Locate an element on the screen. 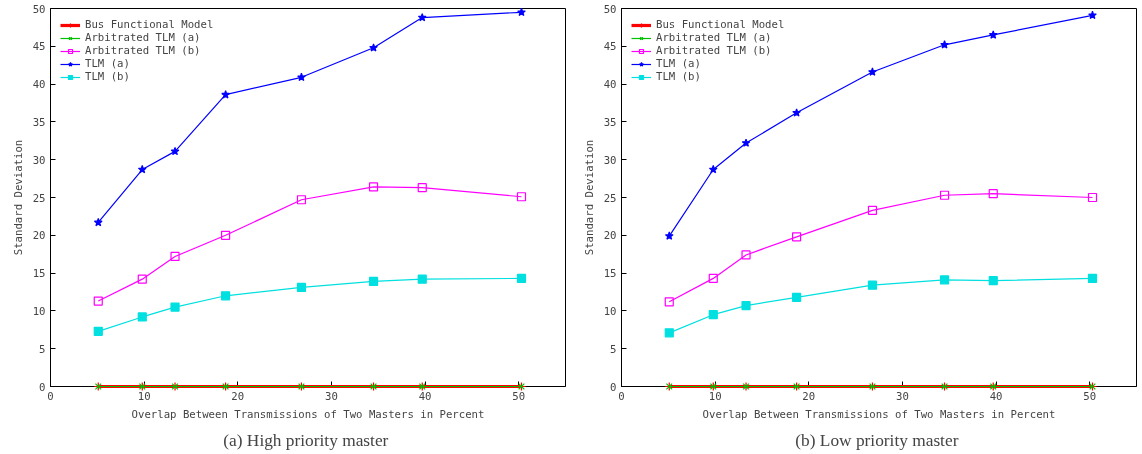 The height and width of the screenshot is (454, 1142). text: (a) High priority master is located at coordinates (306, 440).